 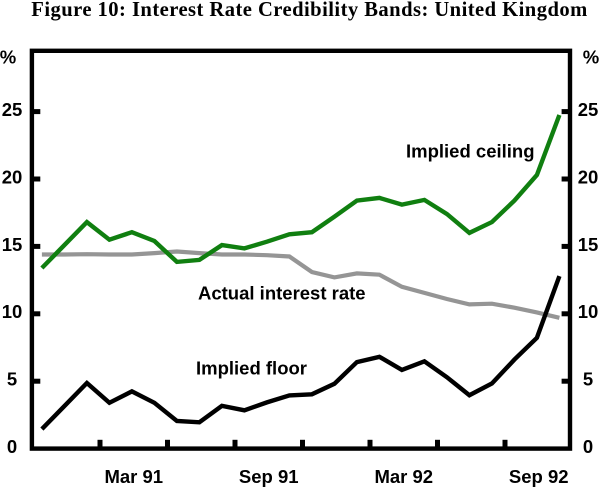 I want to click on svg-text: Sep 92, so click(x=539, y=476).